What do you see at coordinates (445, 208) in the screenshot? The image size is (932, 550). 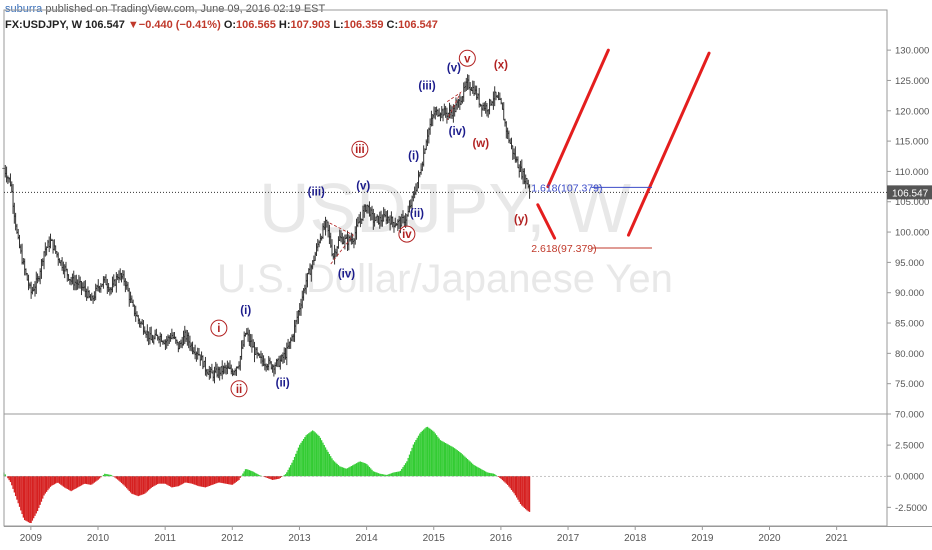 I see `watermark-symbol: USDJPY, W` at bounding box center [445, 208].